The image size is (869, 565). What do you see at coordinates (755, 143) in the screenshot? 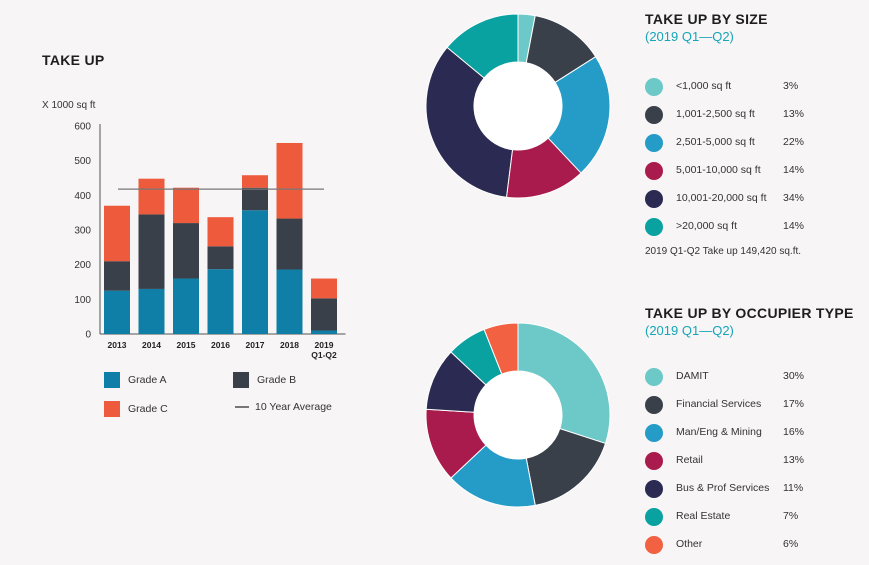
I see `size-legend-item: 2,501-5,000 sq ft 22%` at bounding box center [755, 143].